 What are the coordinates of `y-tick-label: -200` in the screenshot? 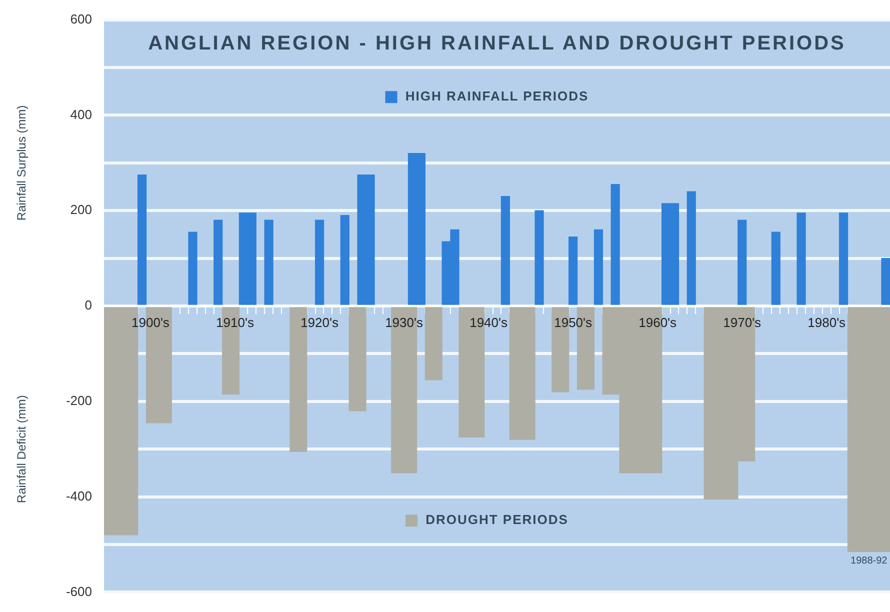 It's located at (79, 400).